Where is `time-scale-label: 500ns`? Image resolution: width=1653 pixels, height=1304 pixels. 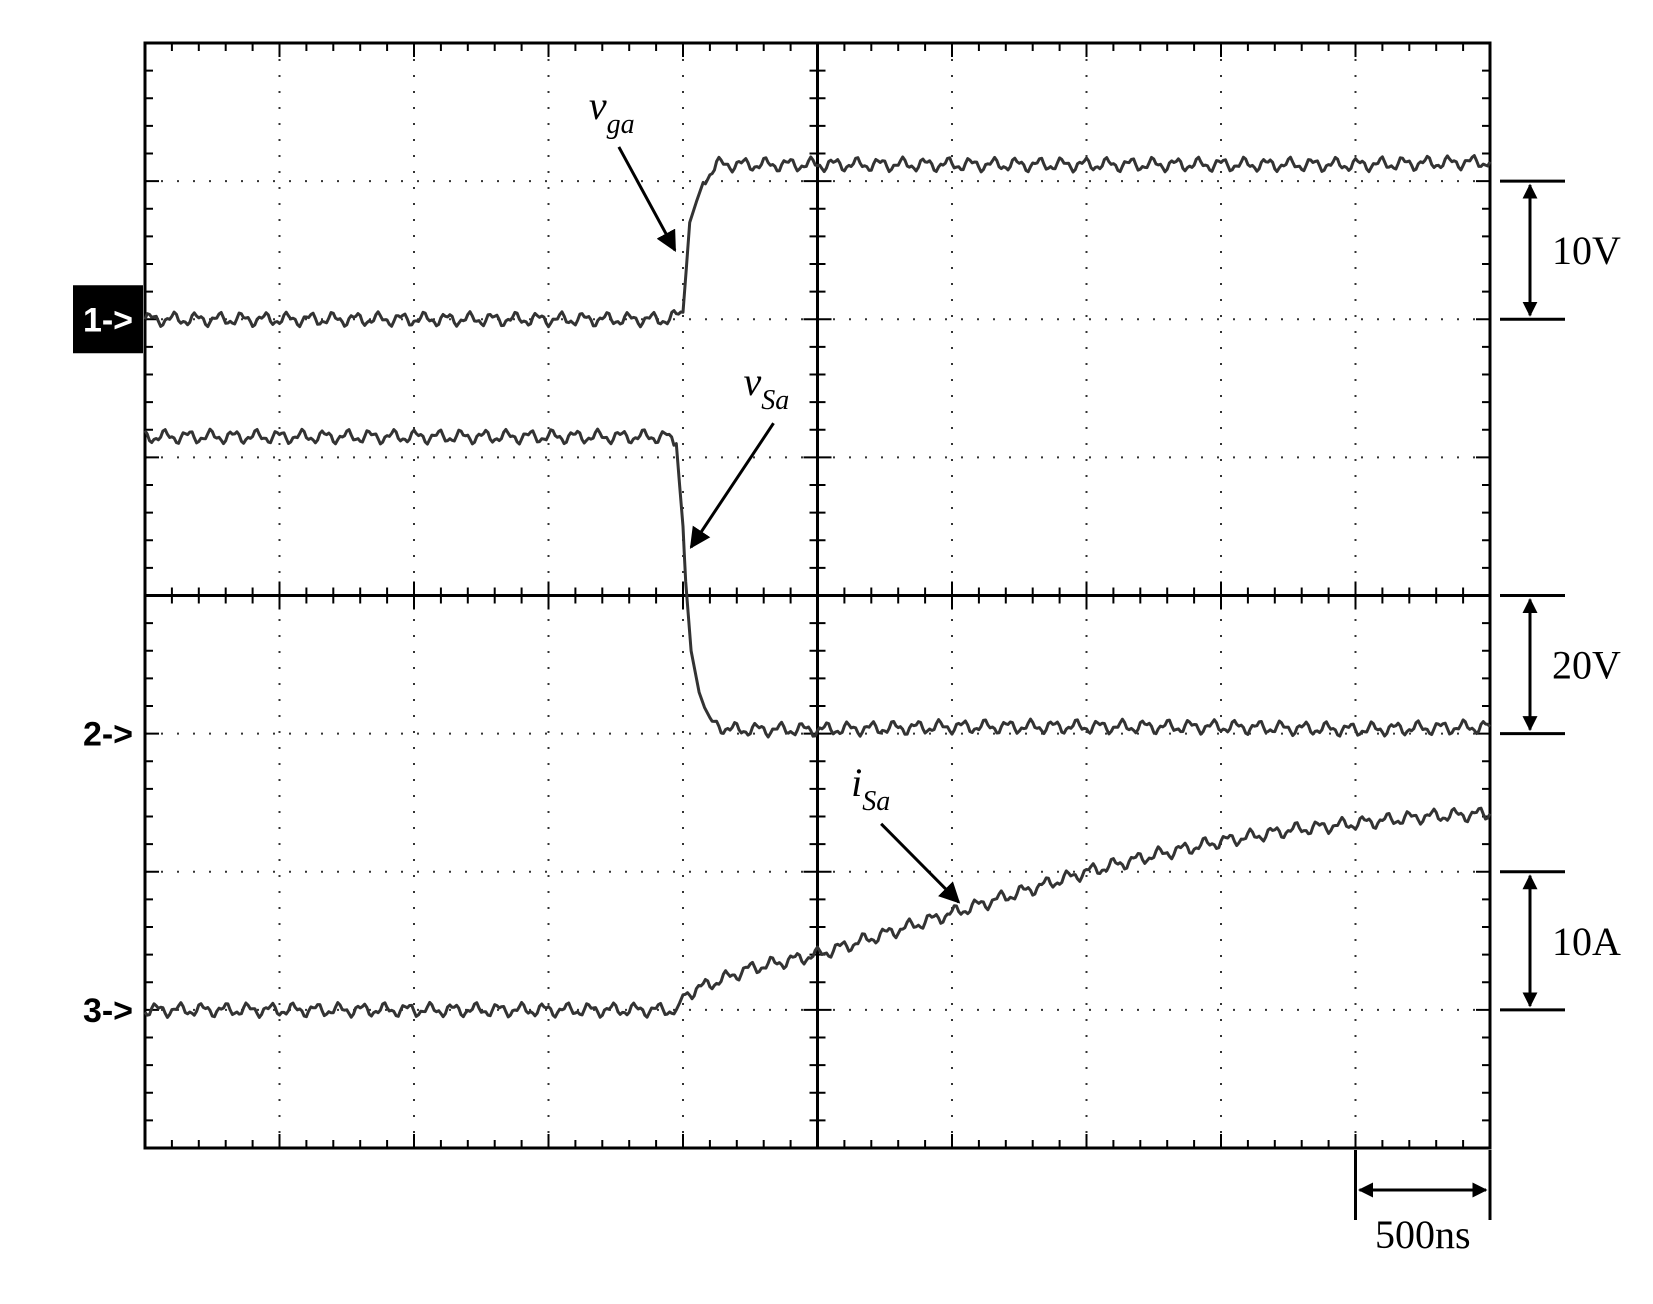
time-scale-label: 500ns is located at coordinates (1423, 1234).